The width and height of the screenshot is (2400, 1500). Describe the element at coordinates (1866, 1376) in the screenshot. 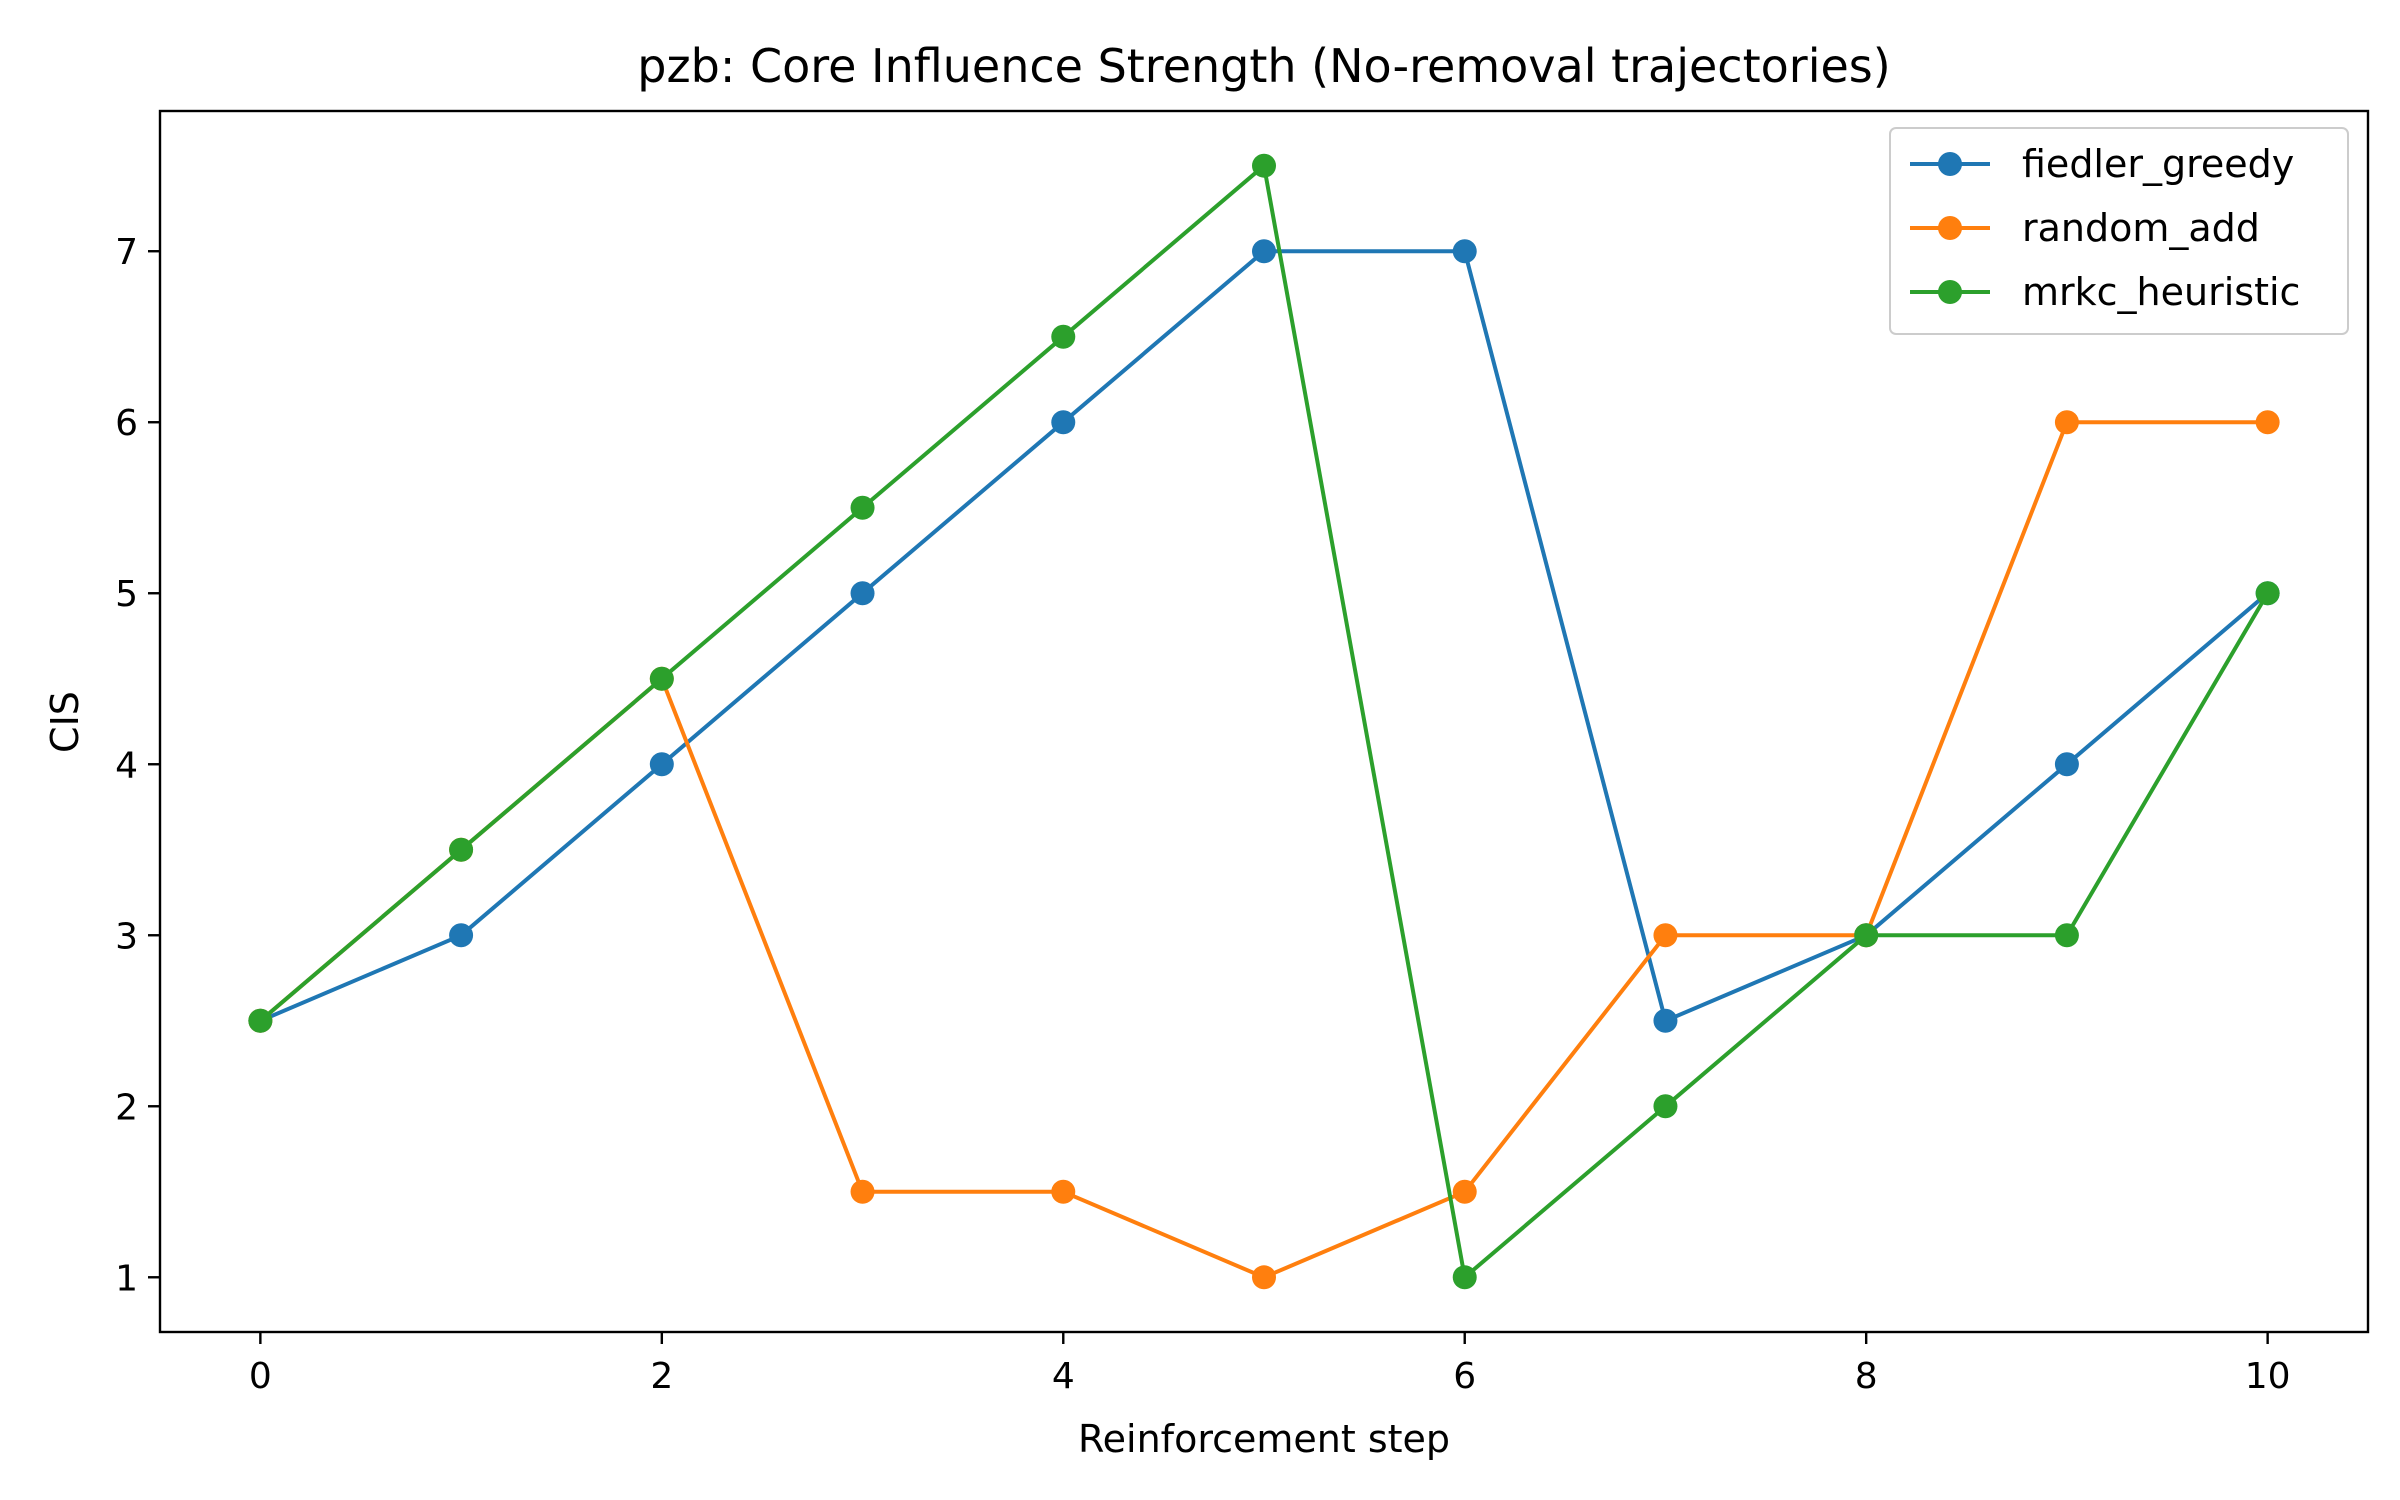

I see `x-tick-label: 8` at that location.